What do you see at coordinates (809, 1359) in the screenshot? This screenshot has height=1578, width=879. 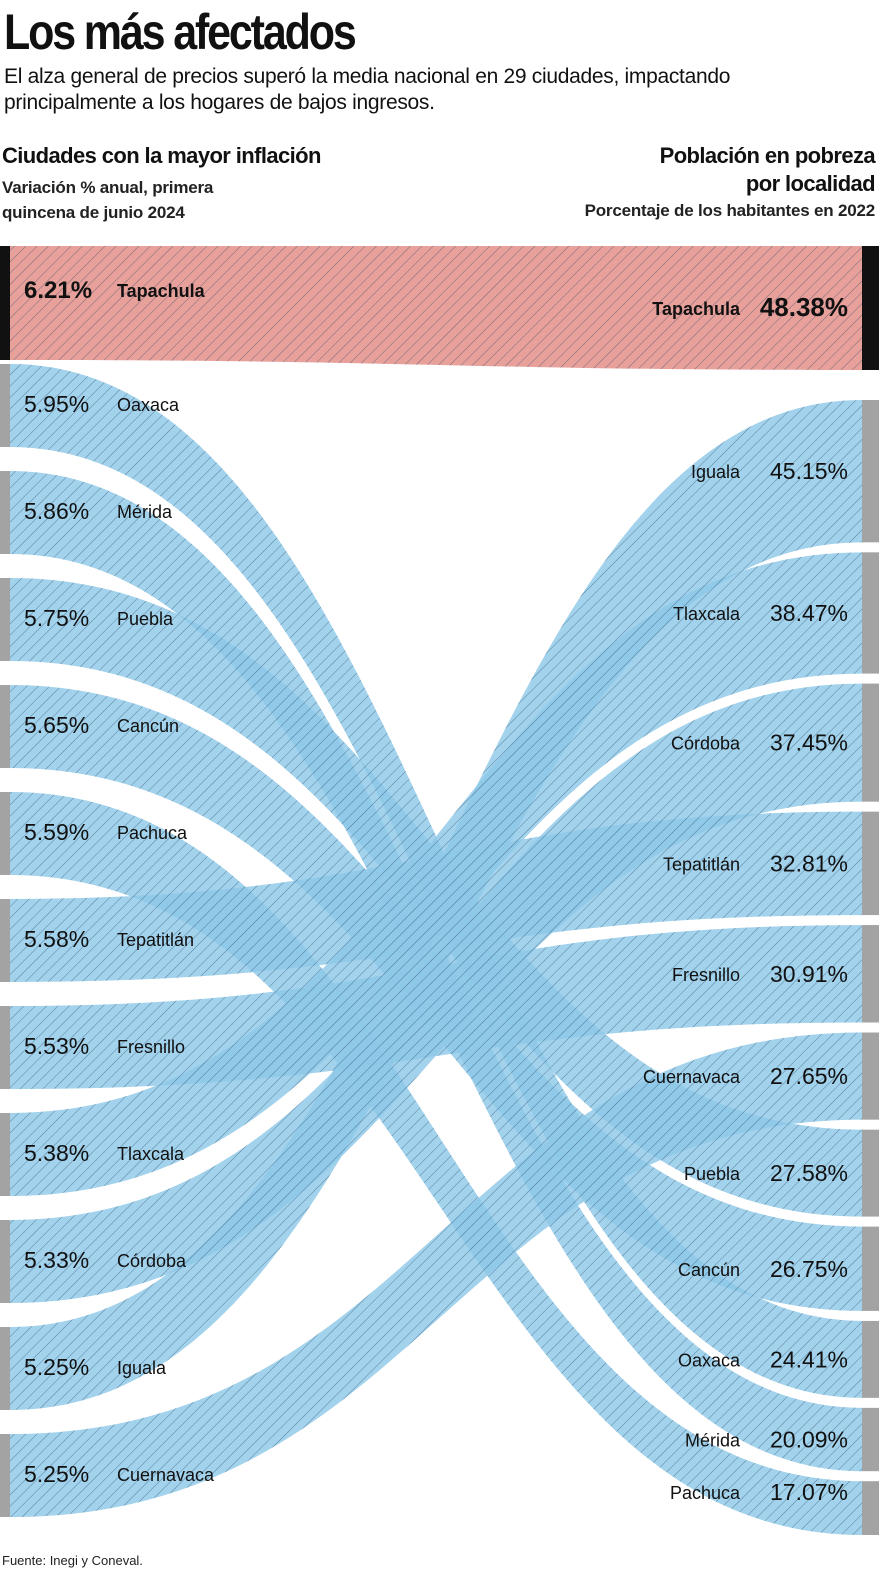 I see `right-value-oaxaca: 24.41%` at bounding box center [809, 1359].